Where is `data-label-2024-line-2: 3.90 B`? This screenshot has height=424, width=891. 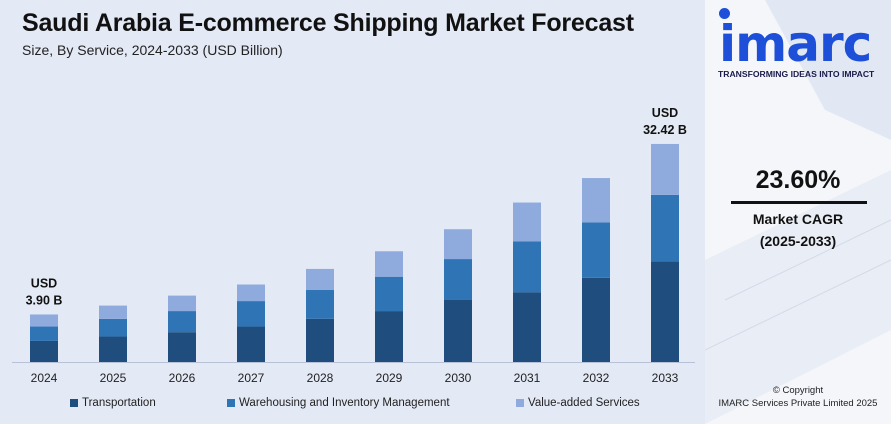
data-label-2024-line-2: 3.90 B is located at coordinates (44, 300).